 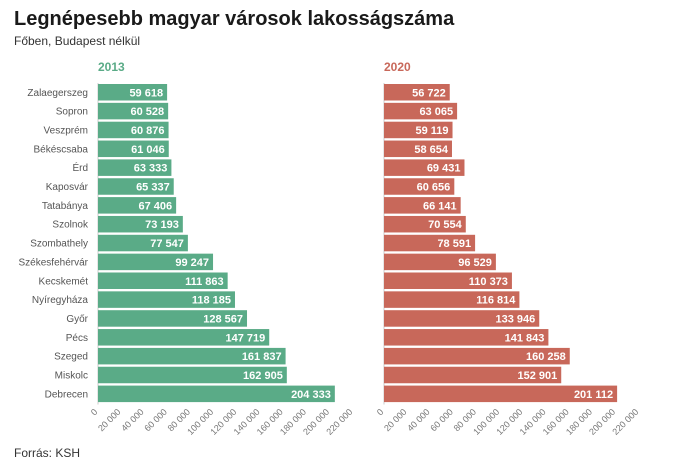 What do you see at coordinates (593, 395) in the screenshot?
I see `bar-value-label: 201 112` at bounding box center [593, 395].